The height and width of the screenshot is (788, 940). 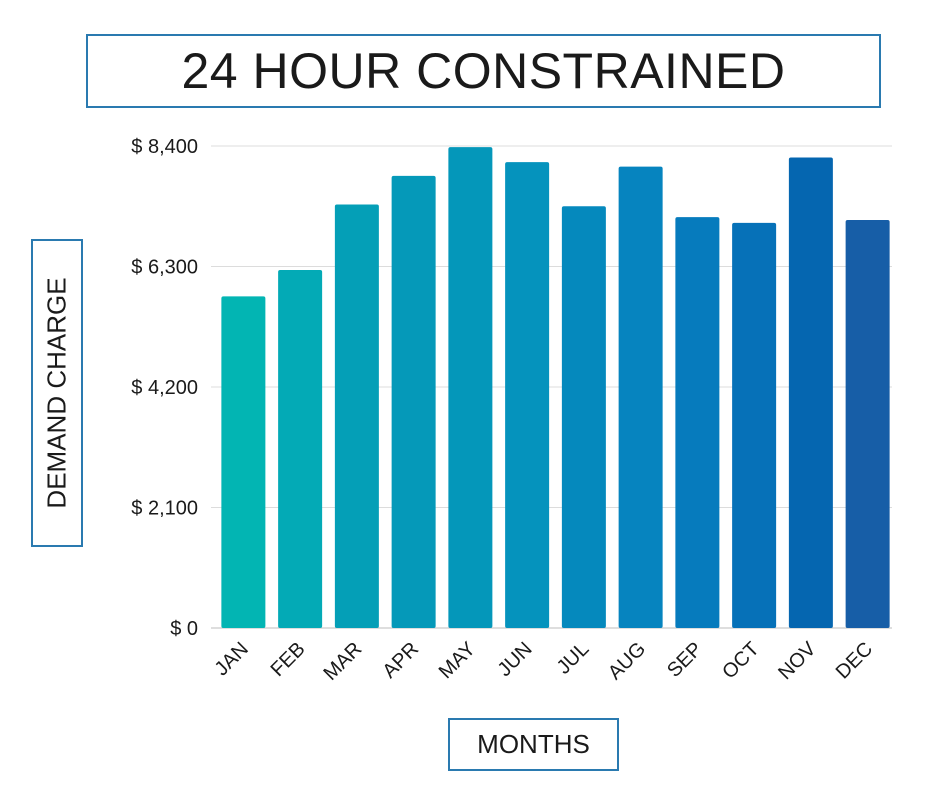 What do you see at coordinates (356, 416) in the screenshot?
I see `bar-mar` at bounding box center [356, 416].